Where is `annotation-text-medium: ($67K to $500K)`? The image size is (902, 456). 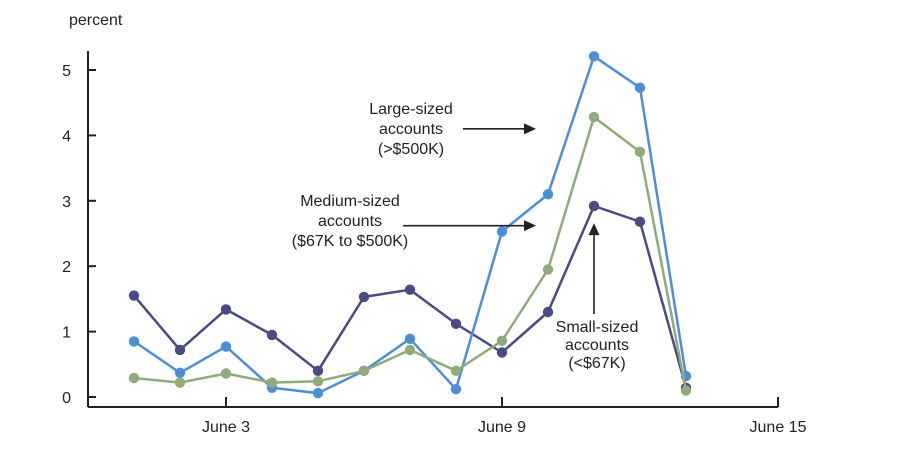 annotation-text-medium: ($67K to $500K) is located at coordinates (350, 241).